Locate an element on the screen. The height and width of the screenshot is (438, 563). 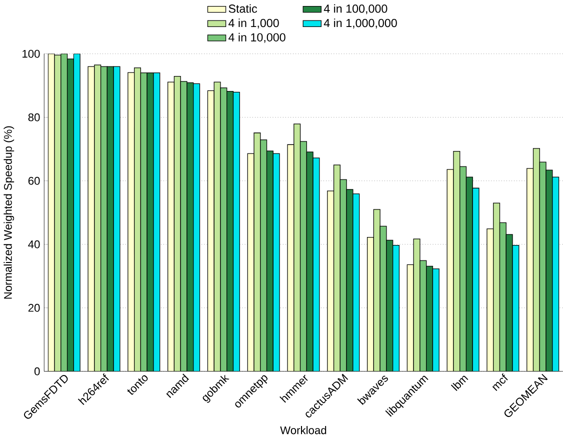
y-tick-label: 100 is located at coordinates (31, 54).